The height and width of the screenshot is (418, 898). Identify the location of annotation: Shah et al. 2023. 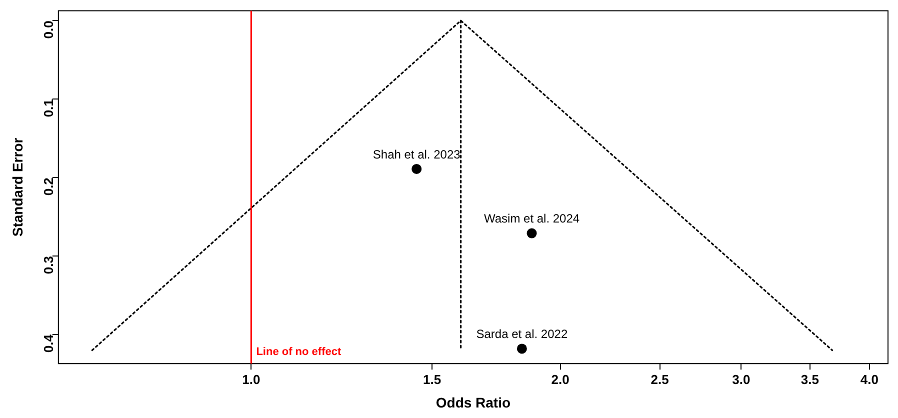
(416, 154).